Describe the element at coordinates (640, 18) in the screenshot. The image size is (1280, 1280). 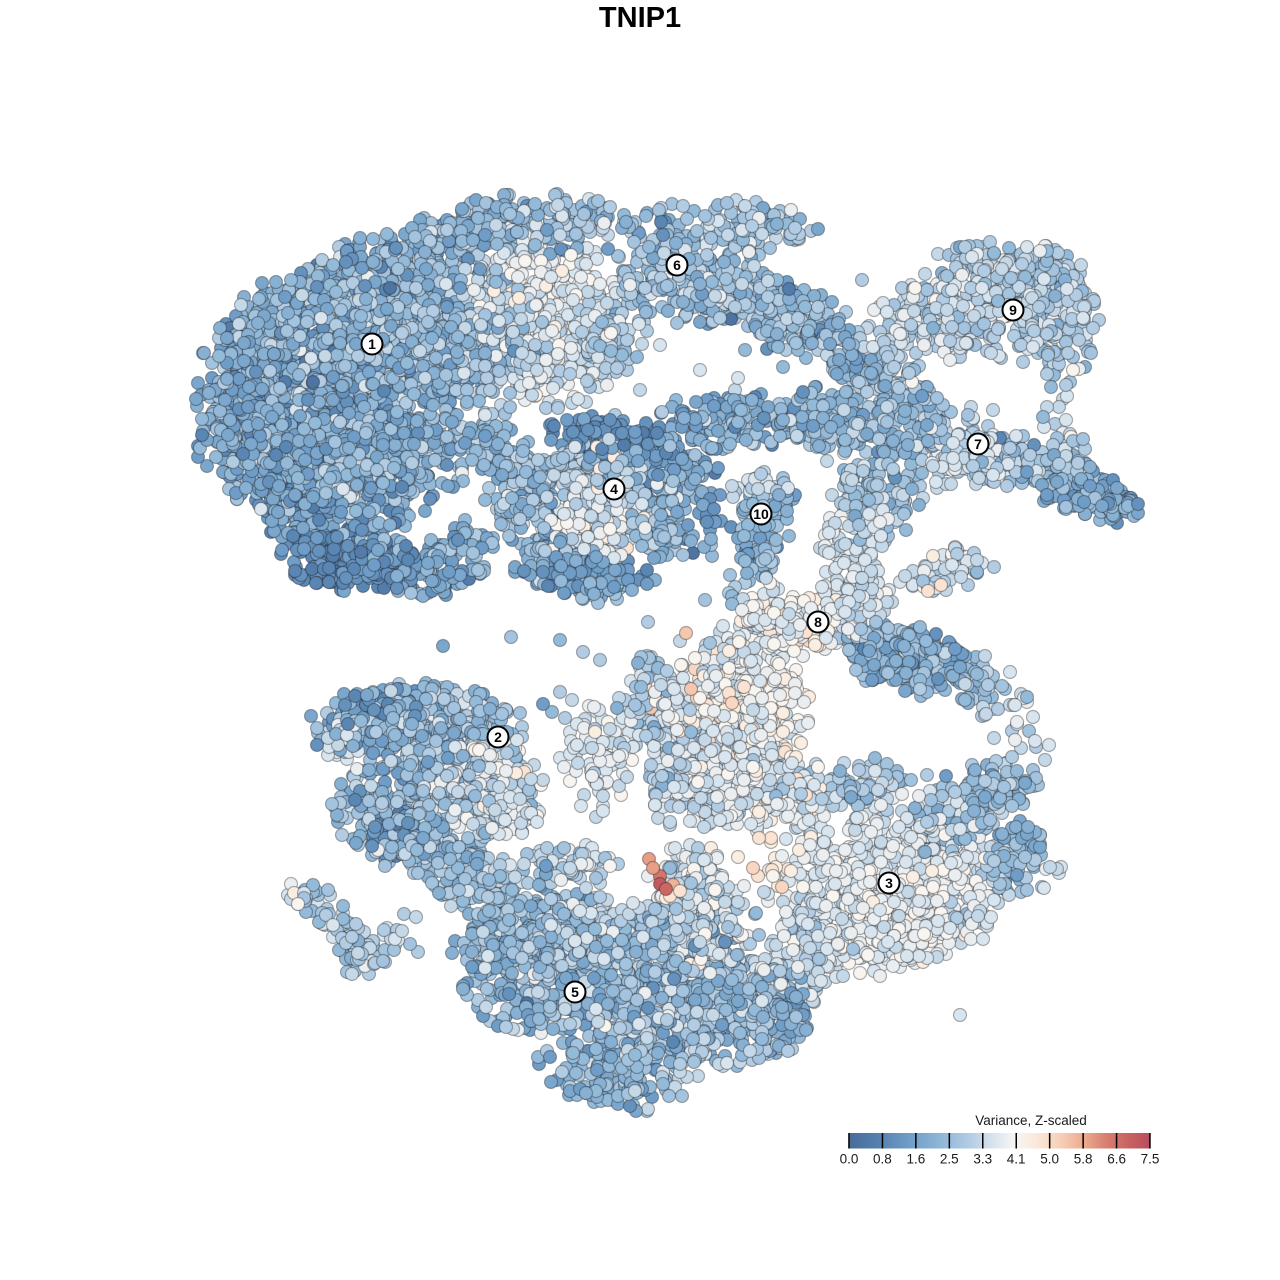
I see `svg-text: TNIP1` at that location.